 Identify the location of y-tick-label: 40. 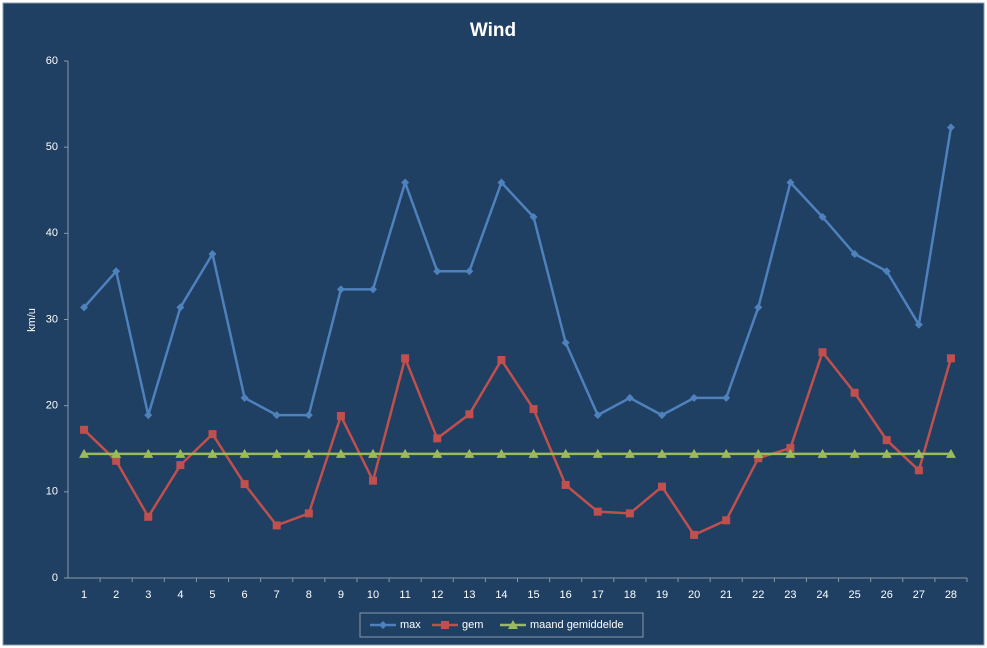
(52, 233).